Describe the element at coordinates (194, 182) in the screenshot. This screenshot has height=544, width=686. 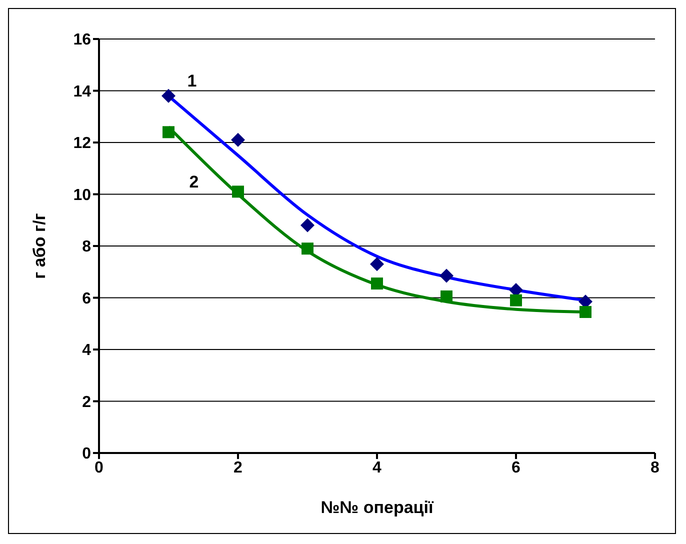
I see `series-label: 2` at that location.